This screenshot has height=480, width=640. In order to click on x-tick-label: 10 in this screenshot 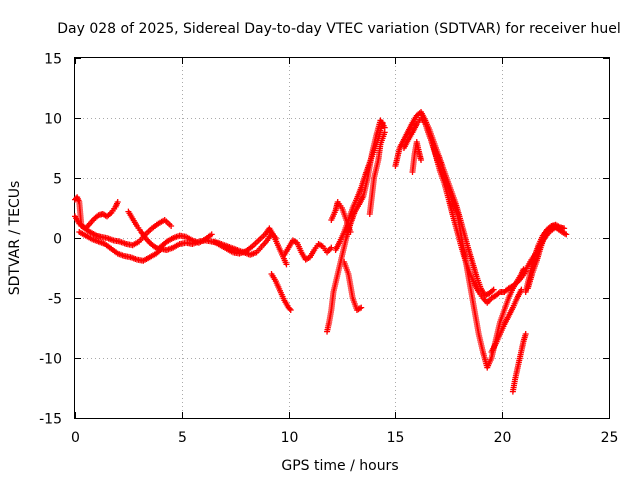, I will do `click(290, 438)`.